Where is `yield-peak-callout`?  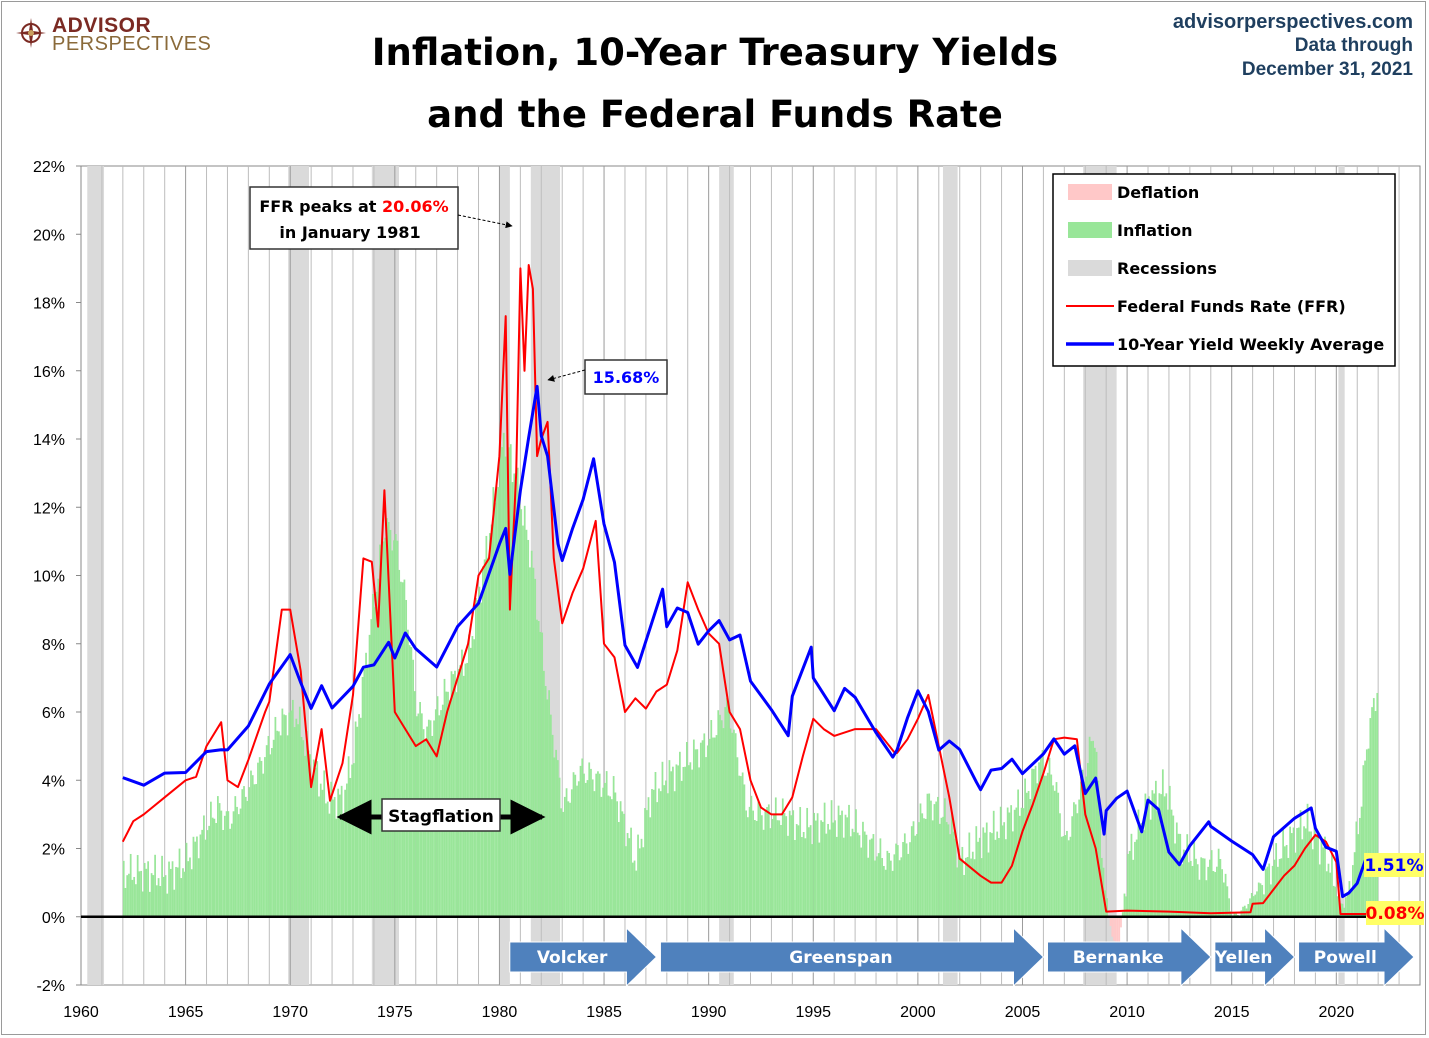
yield-peak-callout is located at coordinates (626, 377).